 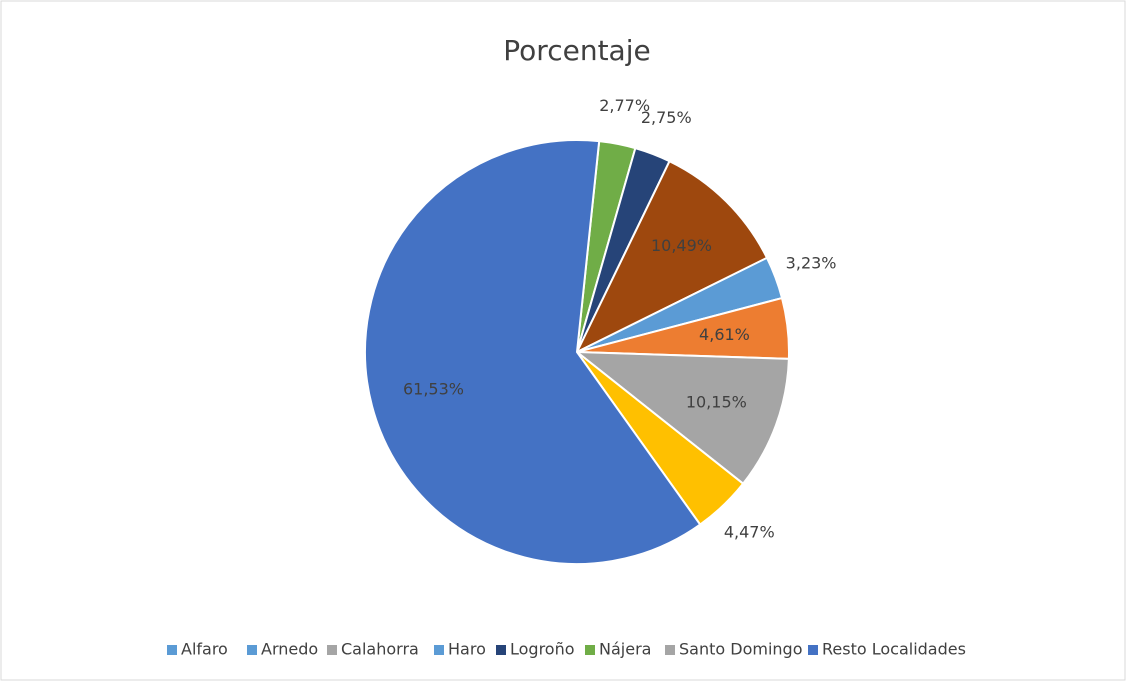 I want to click on data-label: 61,53%, so click(x=433, y=388).